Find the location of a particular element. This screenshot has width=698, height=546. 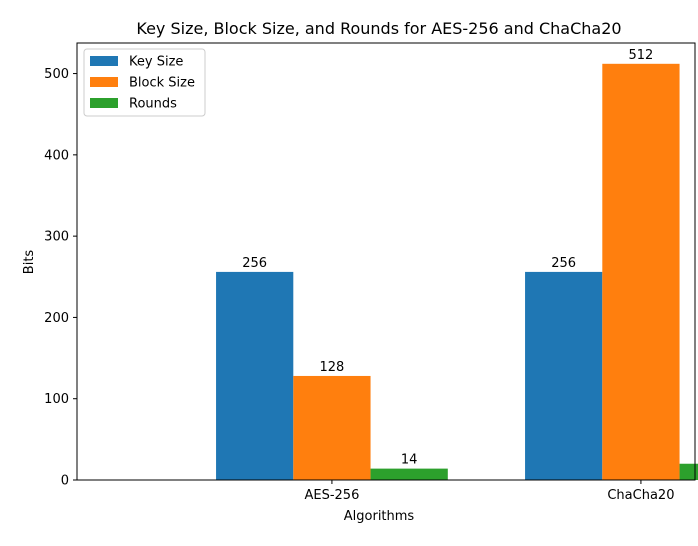

legend-label-rounds: Rounds is located at coordinates (153, 104).